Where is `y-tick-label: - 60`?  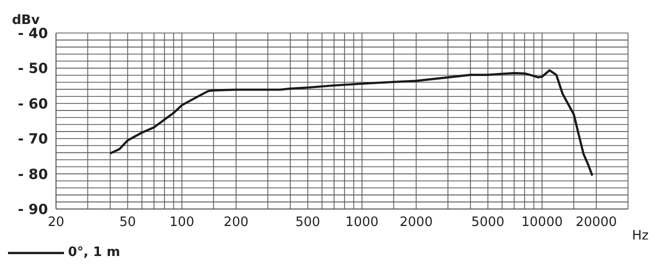 y-tick-label: - 60 is located at coordinates (33, 104).